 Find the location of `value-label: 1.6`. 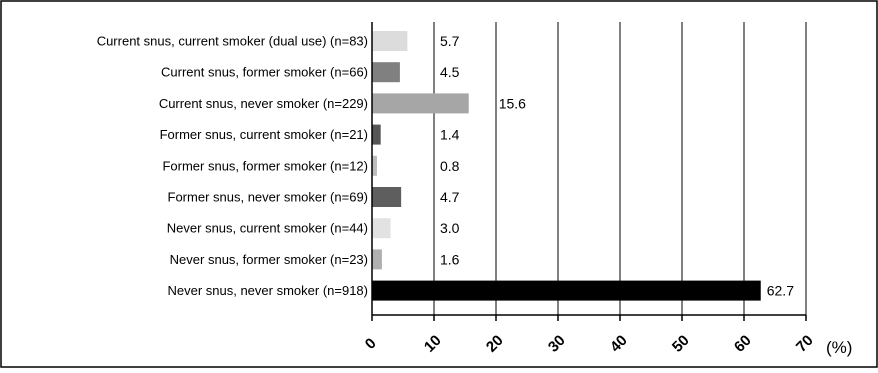

value-label: 1.6 is located at coordinates (450, 259).